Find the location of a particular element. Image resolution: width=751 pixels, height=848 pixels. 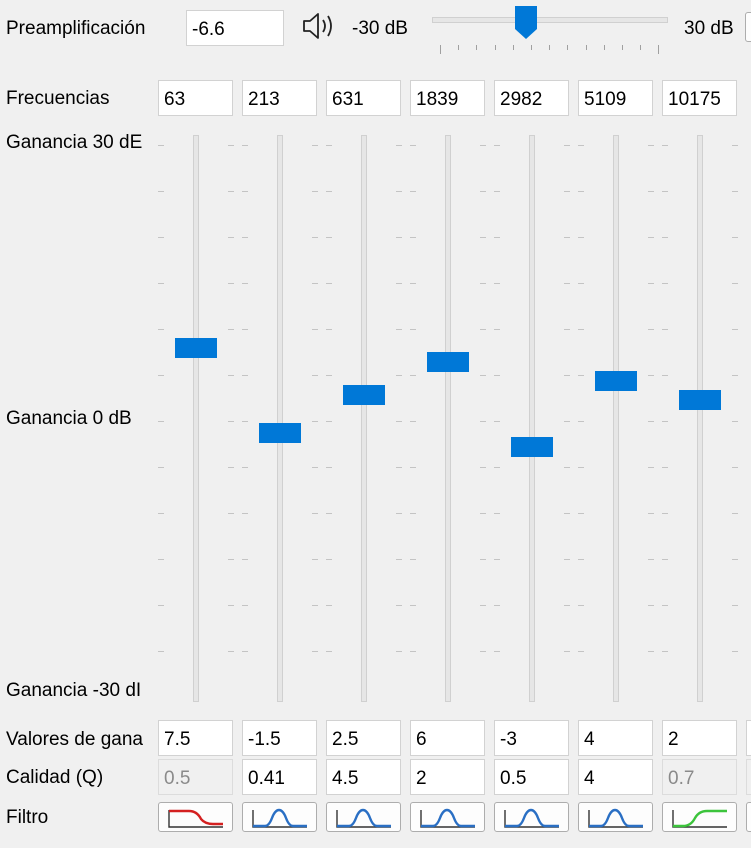

quality-input: 4.5 is located at coordinates (363, 777).